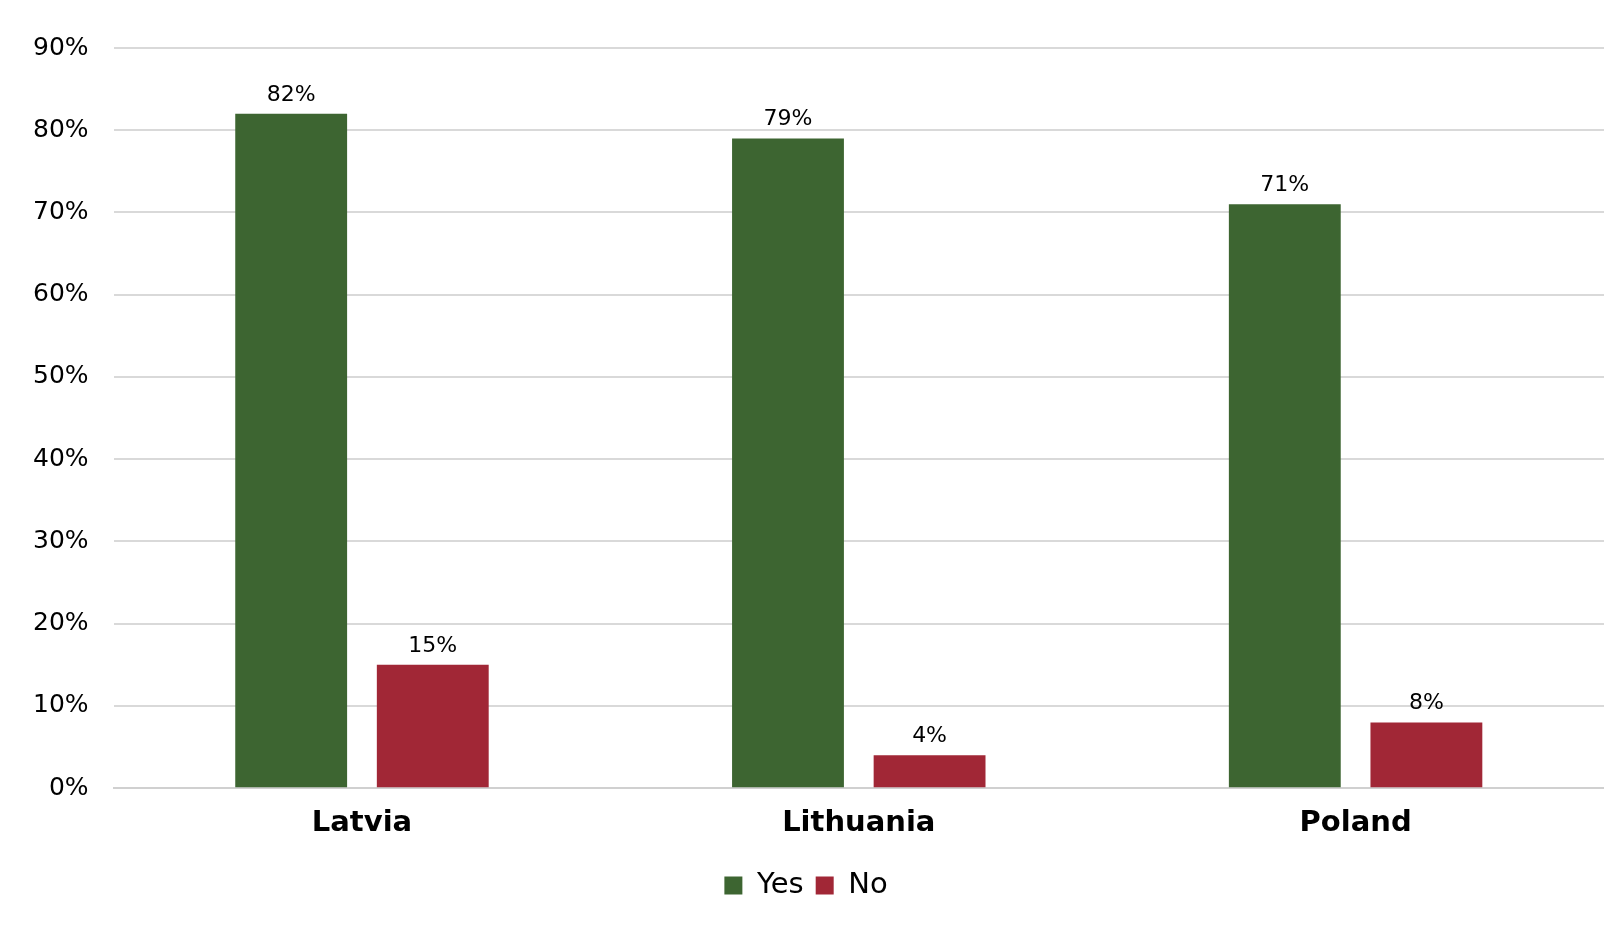  I want to click on data-label: 82%, so click(291, 93).